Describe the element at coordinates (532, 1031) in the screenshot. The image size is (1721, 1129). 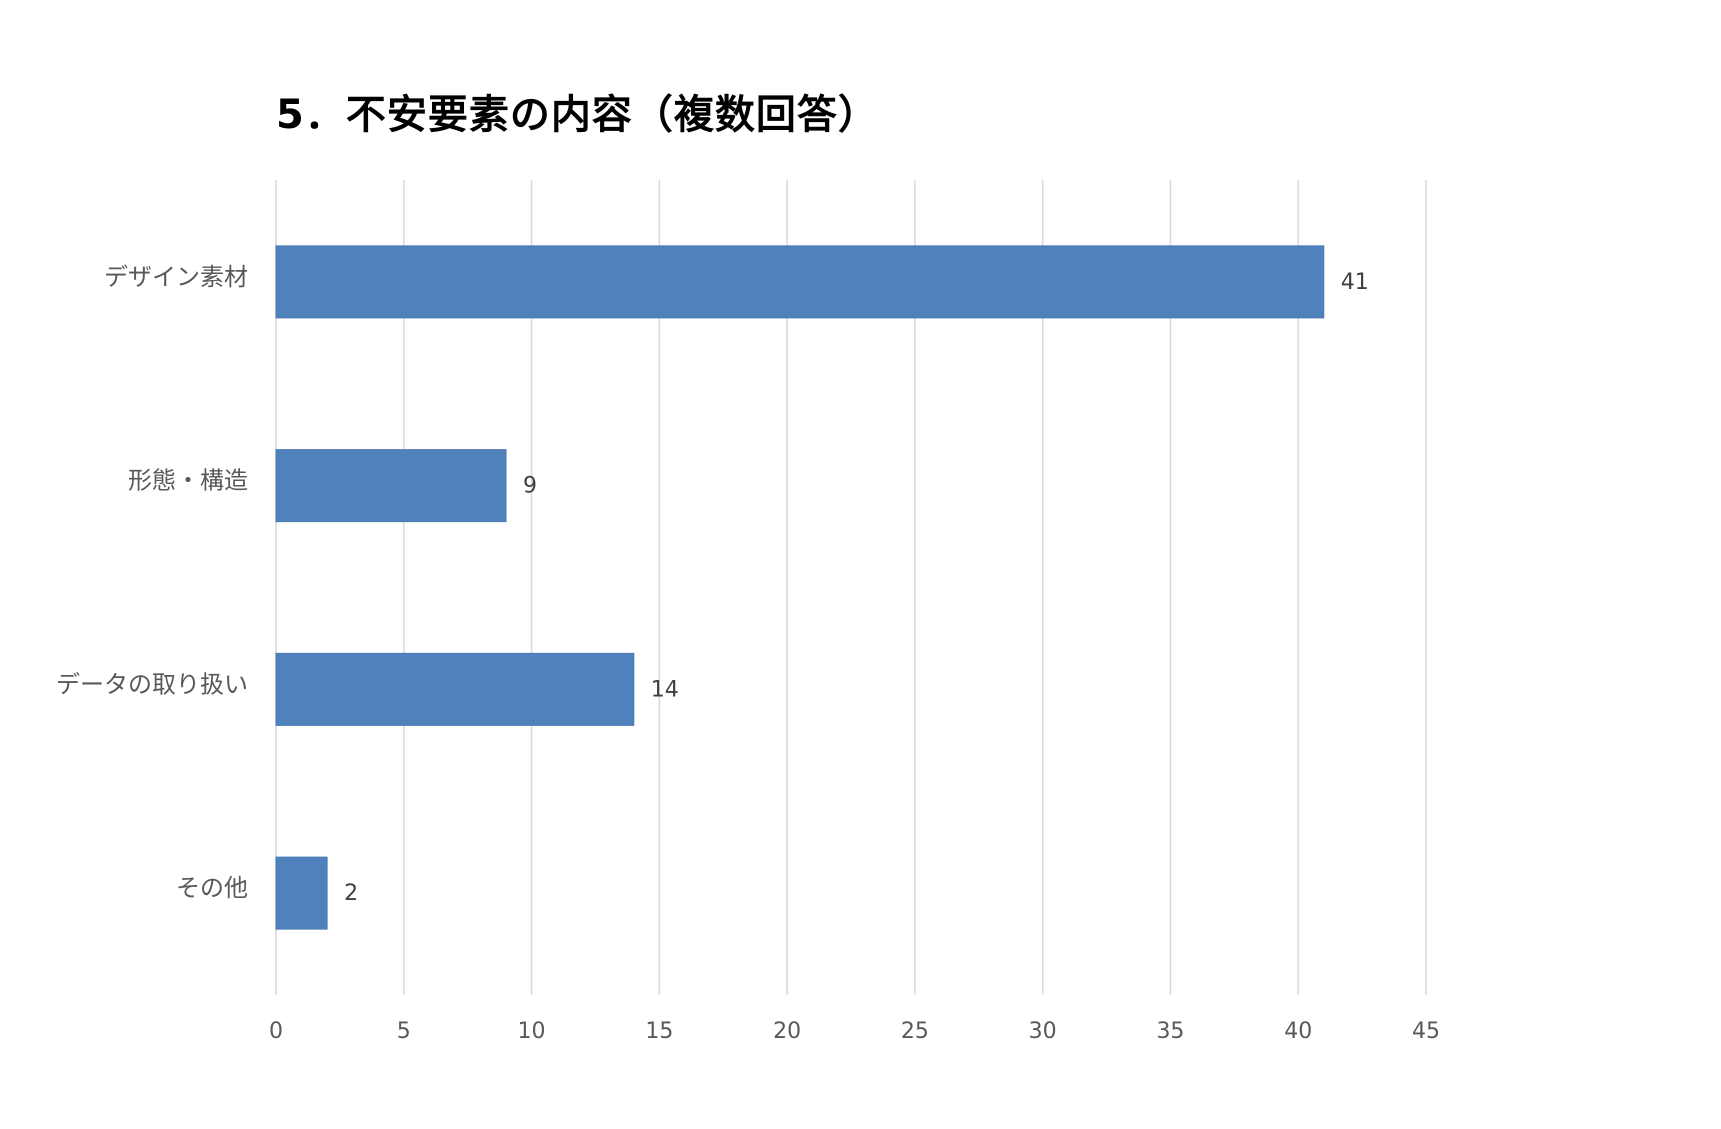
I see `x-tick-label: 10` at that location.